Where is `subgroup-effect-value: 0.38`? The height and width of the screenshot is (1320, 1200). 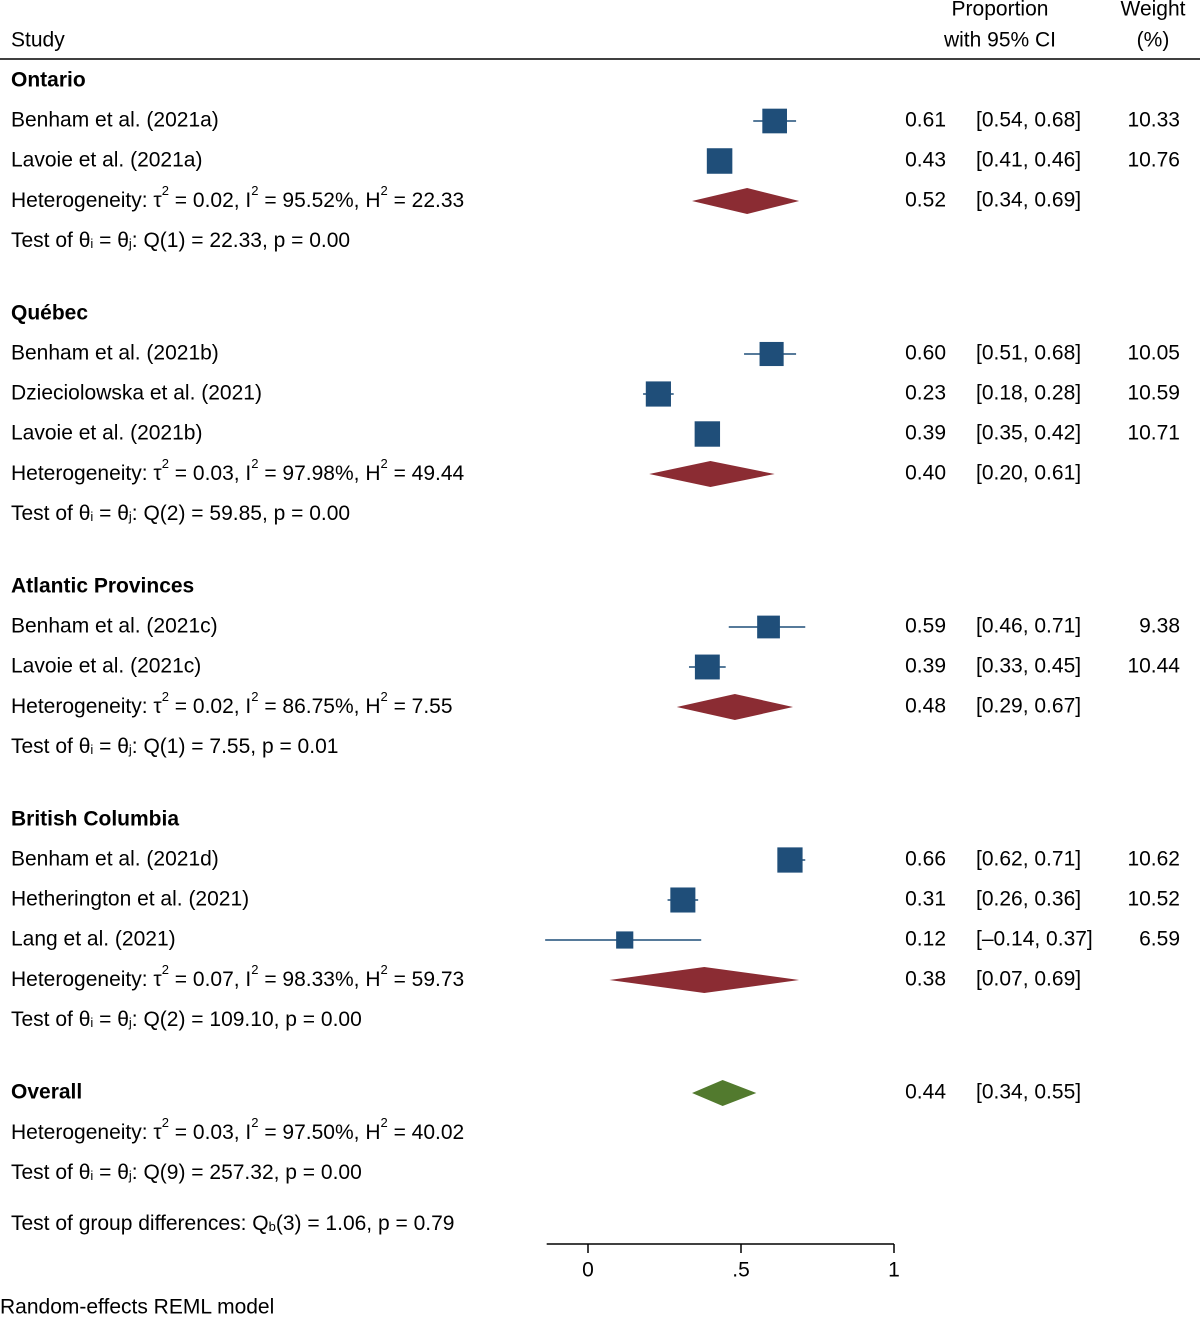 subgroup-effect-value: 0.38 is located at coordinates (925, 979).